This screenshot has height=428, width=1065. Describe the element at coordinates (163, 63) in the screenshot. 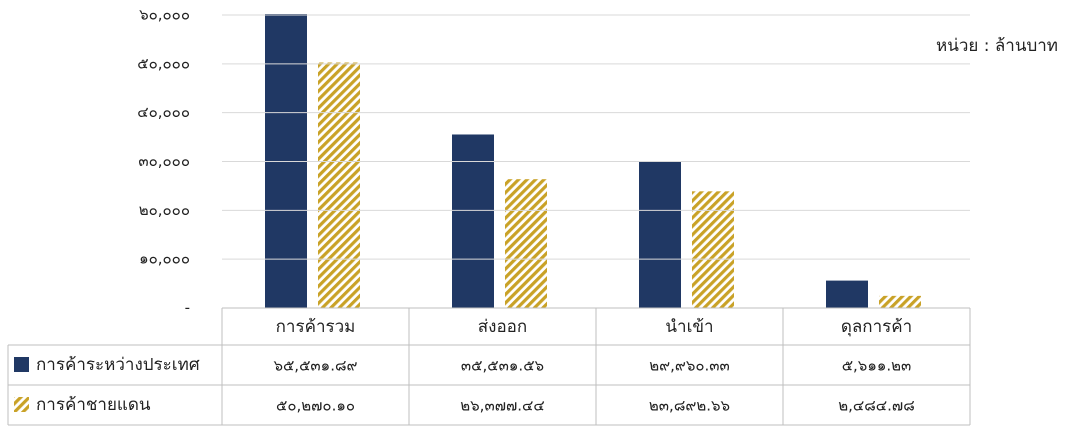

I see `y-tick-label: ๕๐,๐๐๐` at that location.